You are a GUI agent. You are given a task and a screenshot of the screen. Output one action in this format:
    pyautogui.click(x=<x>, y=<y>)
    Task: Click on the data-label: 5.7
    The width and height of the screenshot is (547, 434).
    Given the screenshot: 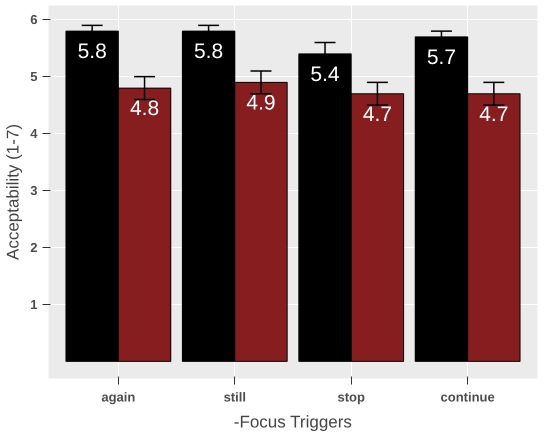 What is the action you would take?
    pyautogui.click(x=441, y=57)
    